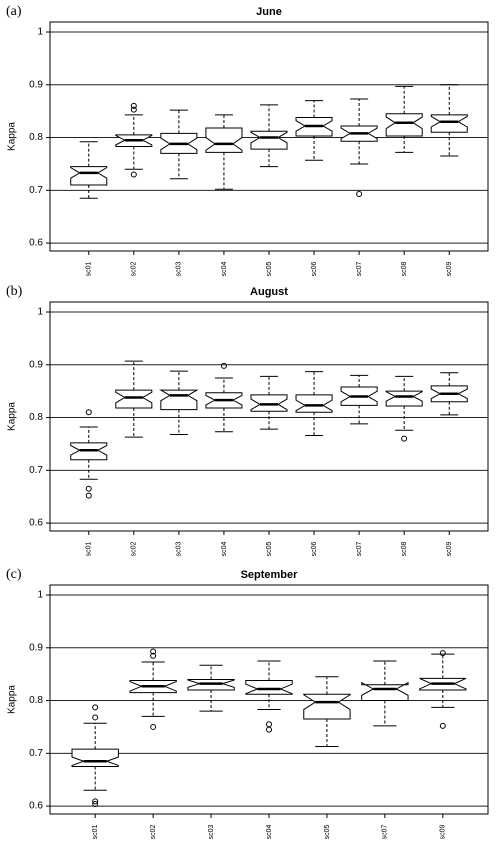  Describe the element at coordinates (14, 574) in the screenshot. I see `panel-label: (c)` at that location.